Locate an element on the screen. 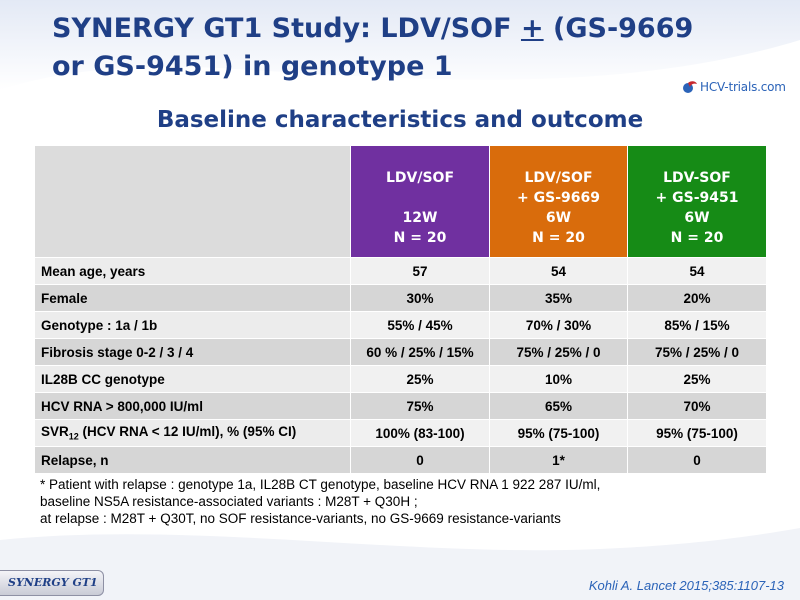 The height and width of the screenshot is (600, 800). cell-value: 85% / 15% is located at coordinates (697, 325).